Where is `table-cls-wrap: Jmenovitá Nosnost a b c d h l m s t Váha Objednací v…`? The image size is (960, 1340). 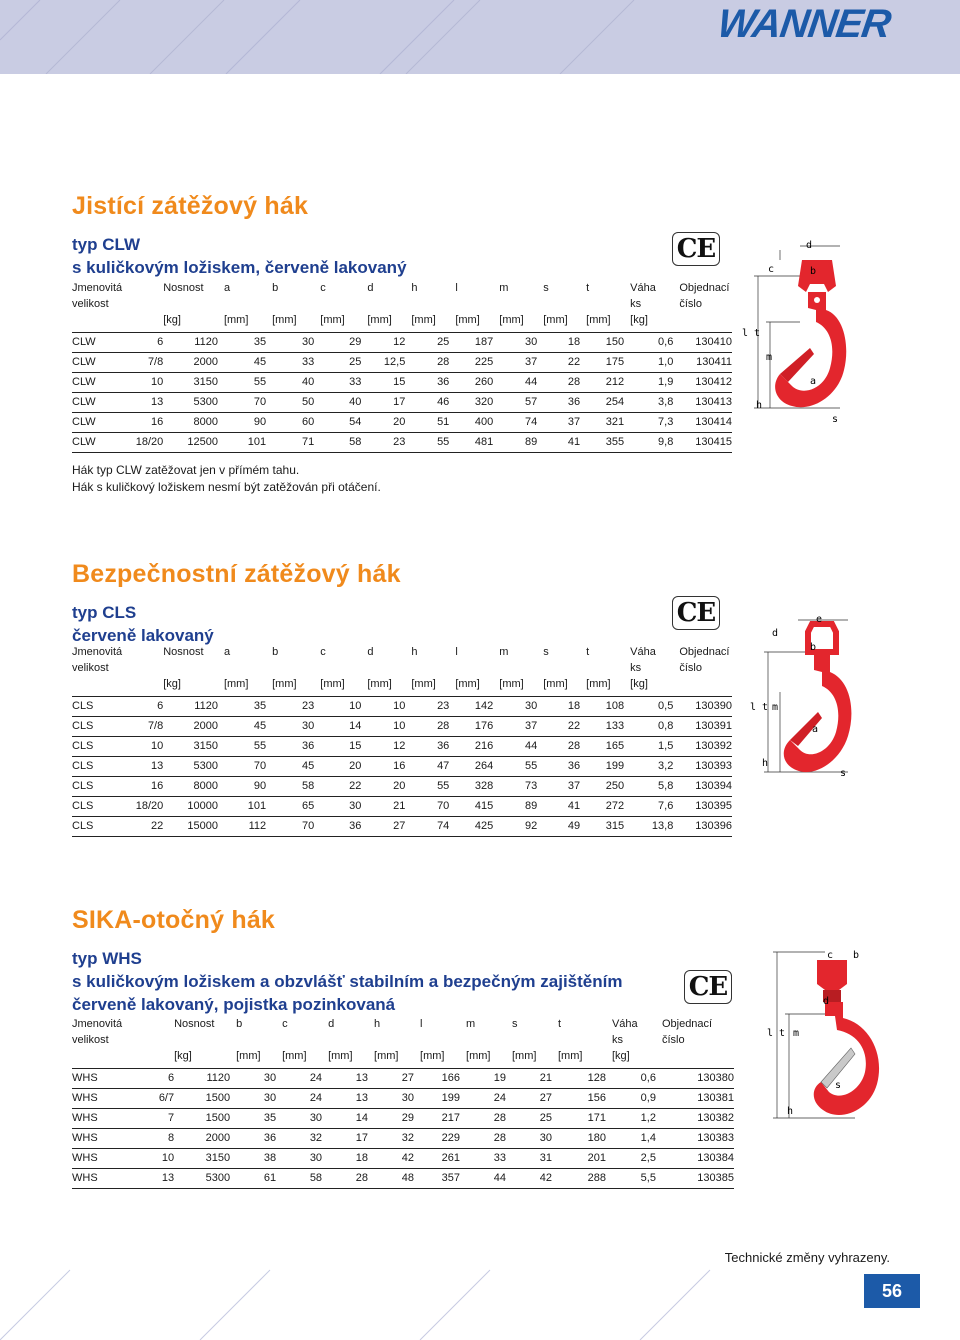 table-cls-wrap: Jmenovitá Nosnost a b c d h l m s t Váha Objednací v… is located at coordinates (402, 741).